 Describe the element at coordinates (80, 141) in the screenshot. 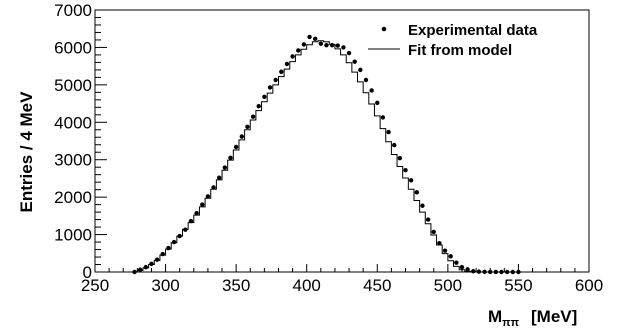

I see `y-axis-ticks: 0 1000 2000 3000 4000 5000 6000 7000` at that location.